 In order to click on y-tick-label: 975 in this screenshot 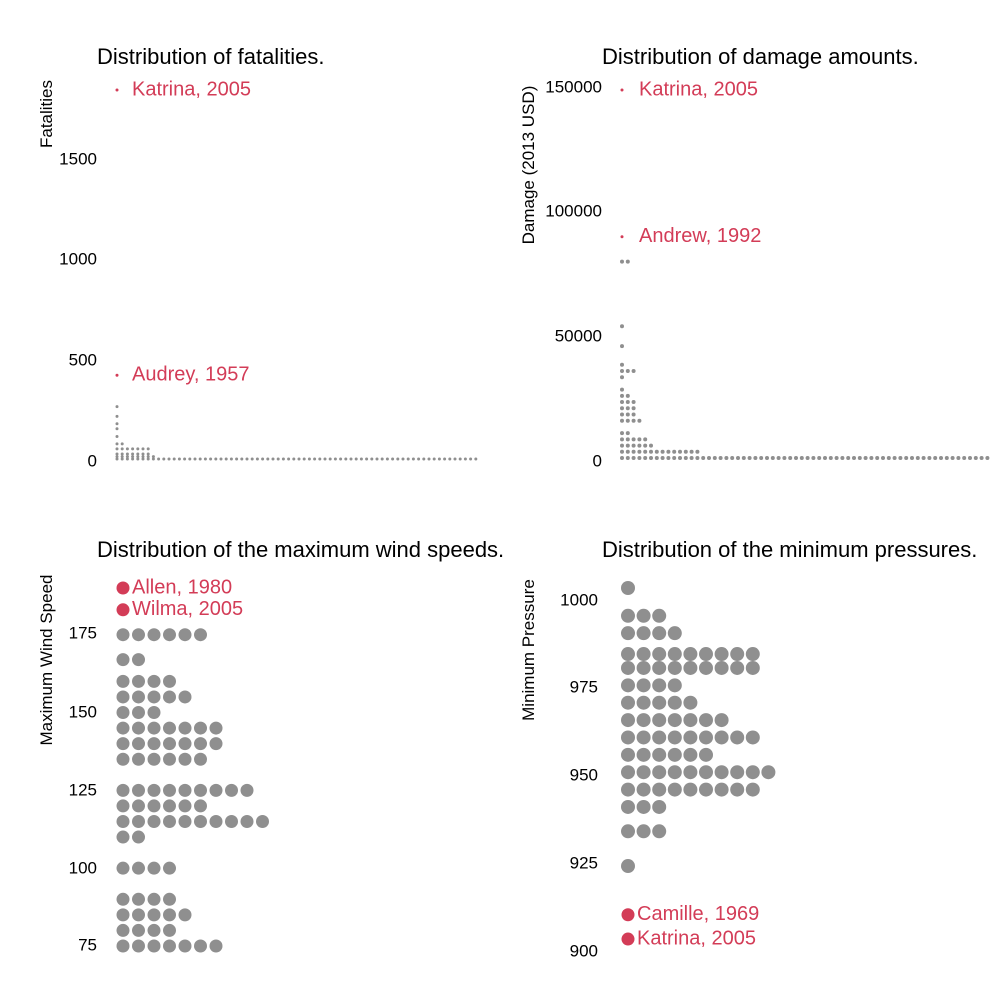, I will do `click(584, 686)`.